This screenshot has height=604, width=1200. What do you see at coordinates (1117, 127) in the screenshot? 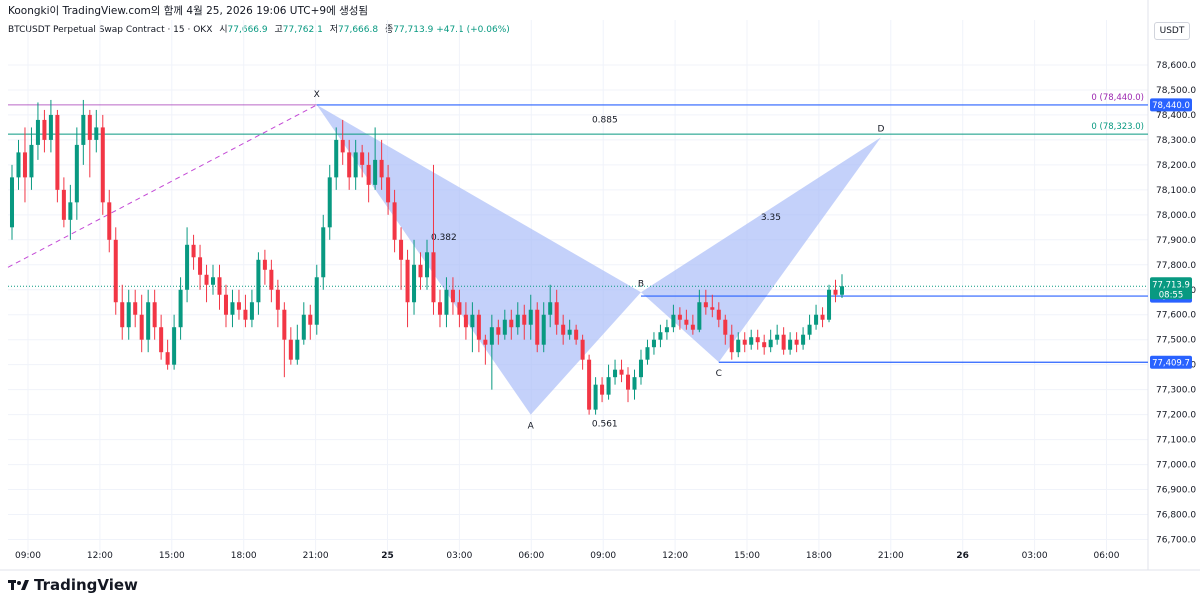
I see `fib-ratio-label: 0 (78,323.0)` at bounding box center [1117, 127].